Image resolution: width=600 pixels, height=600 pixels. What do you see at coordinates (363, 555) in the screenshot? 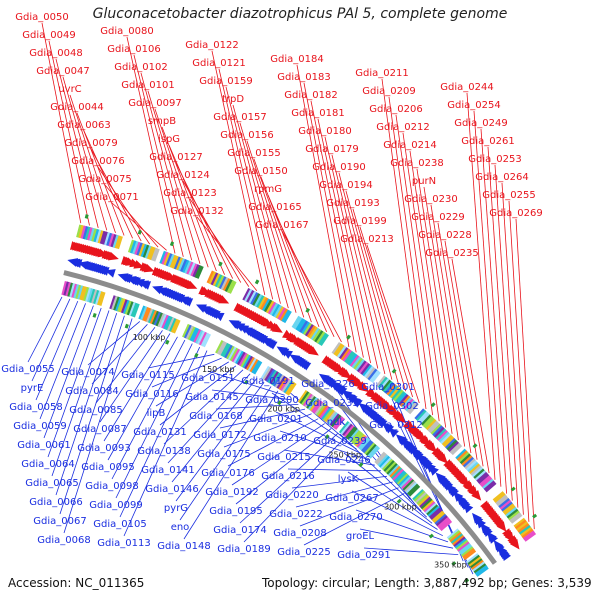
I see `reverse-gene-label: Gdia_0291` at bounding box center [363, 555].